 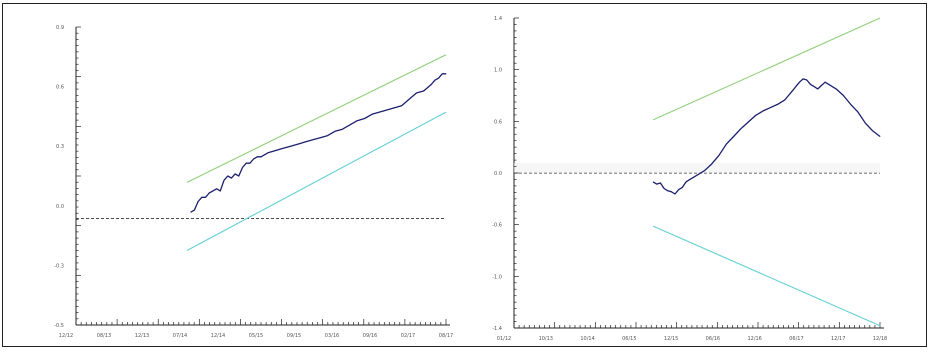 What do you see at coordinates (880, 339) in the screenshot?
I see `right-x-tick-label: 12/18` at bounding box center [880, 339].